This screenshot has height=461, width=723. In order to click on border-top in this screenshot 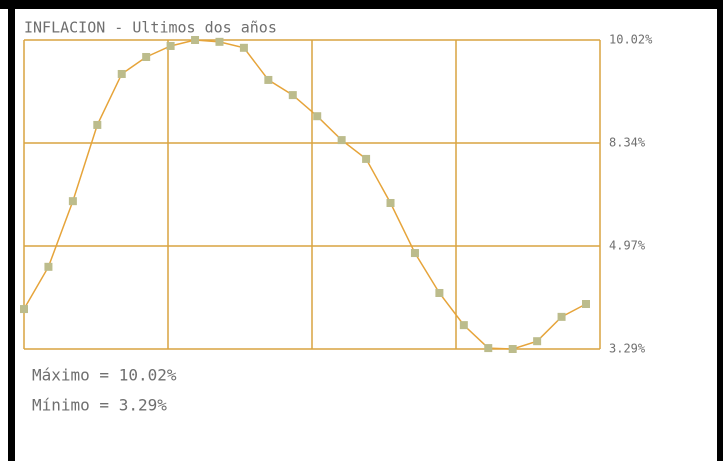, I will do `click(361, 4)`.